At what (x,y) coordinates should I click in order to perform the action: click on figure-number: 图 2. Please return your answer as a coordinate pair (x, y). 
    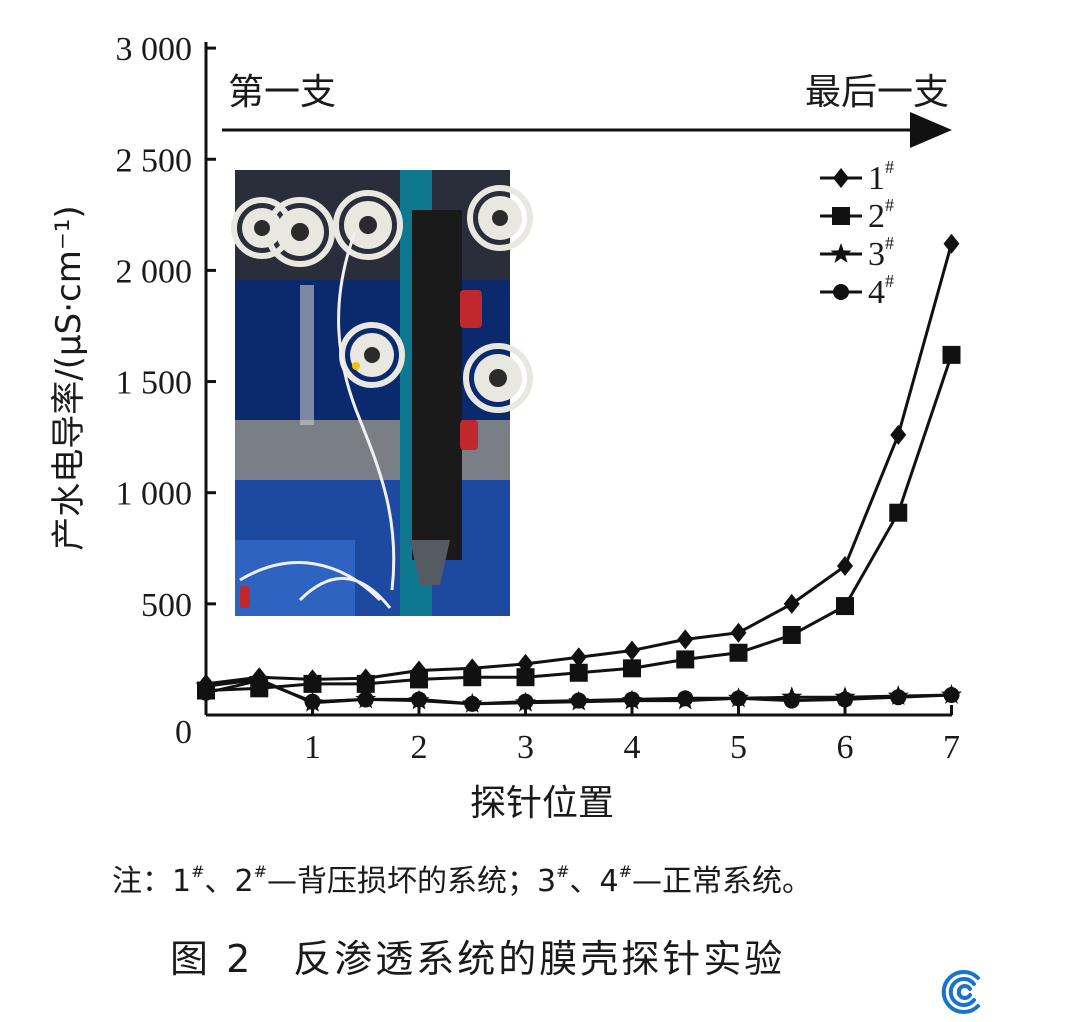
    Looking at the image, I should click on (212, 959).